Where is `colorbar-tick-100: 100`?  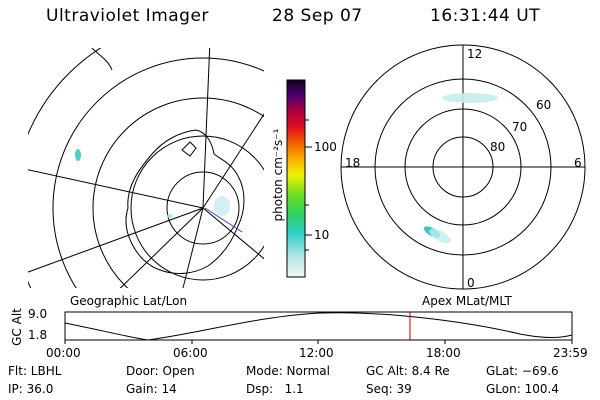
colorbar-tick-100: 100 is located at coordinates (325, 147).